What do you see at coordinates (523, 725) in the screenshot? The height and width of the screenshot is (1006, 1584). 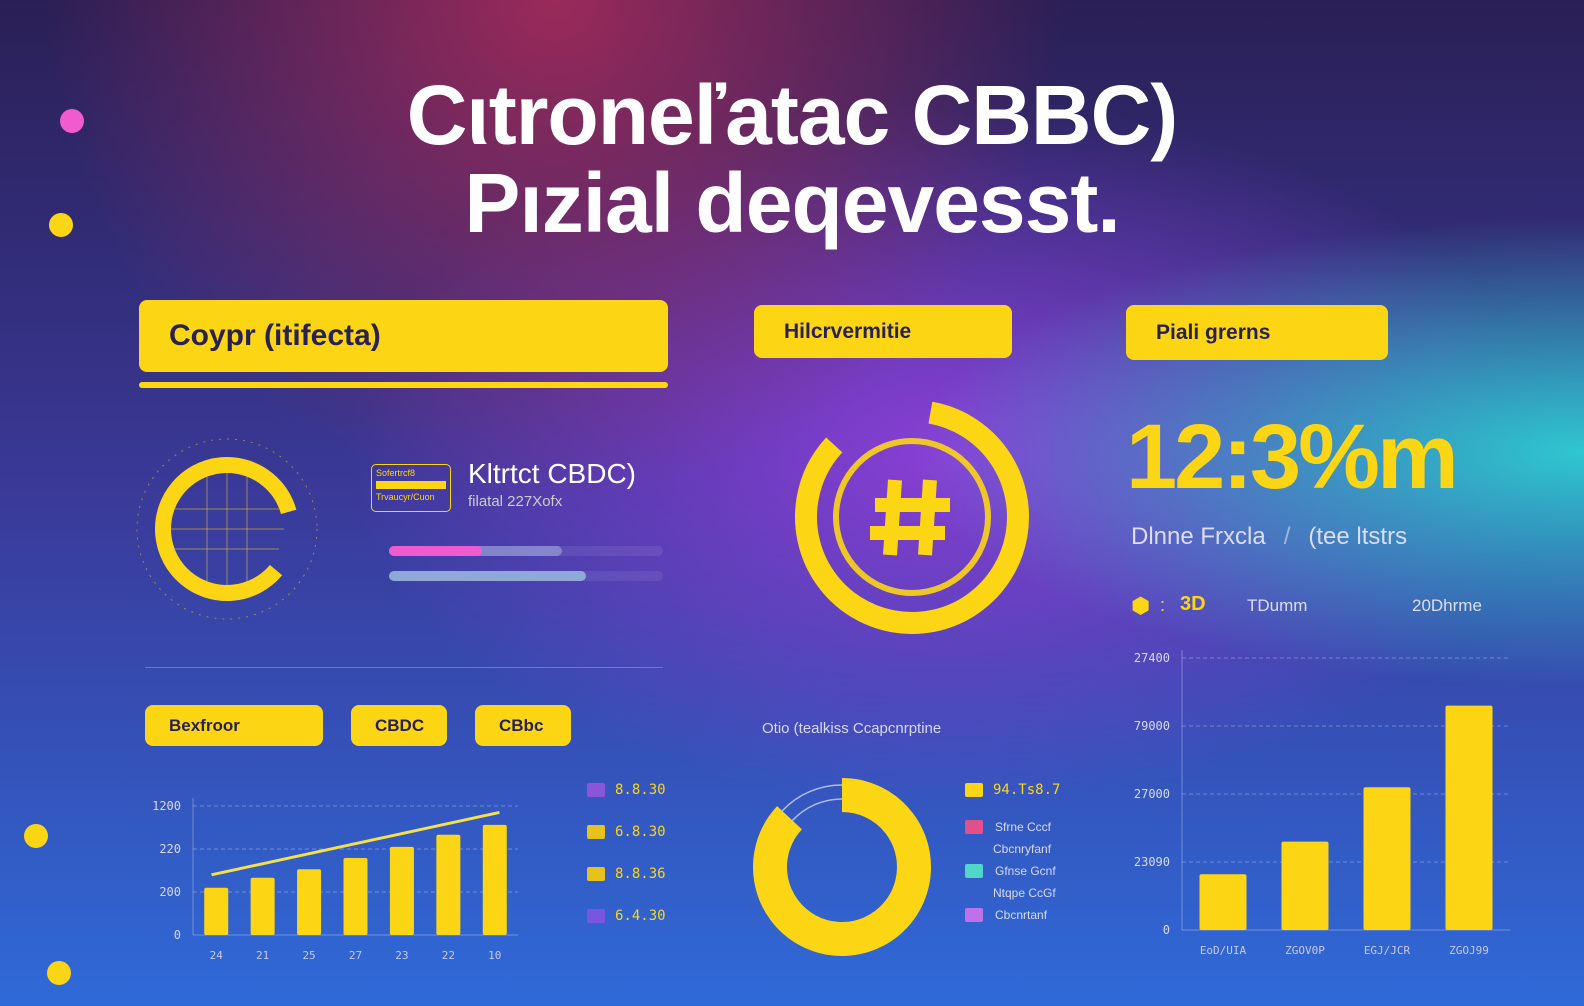 I see `filter-button-3: CBbc` at bounding box center [523, 725].